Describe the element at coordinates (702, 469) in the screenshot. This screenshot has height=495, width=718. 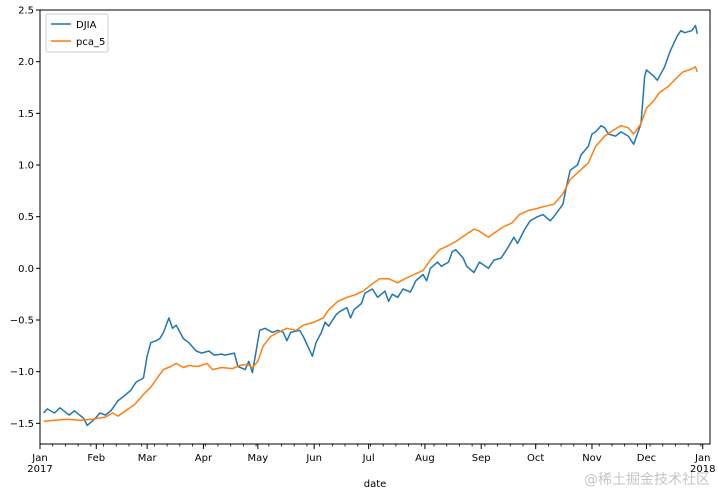
I see `x-tick-year-label: 2018` at that location.